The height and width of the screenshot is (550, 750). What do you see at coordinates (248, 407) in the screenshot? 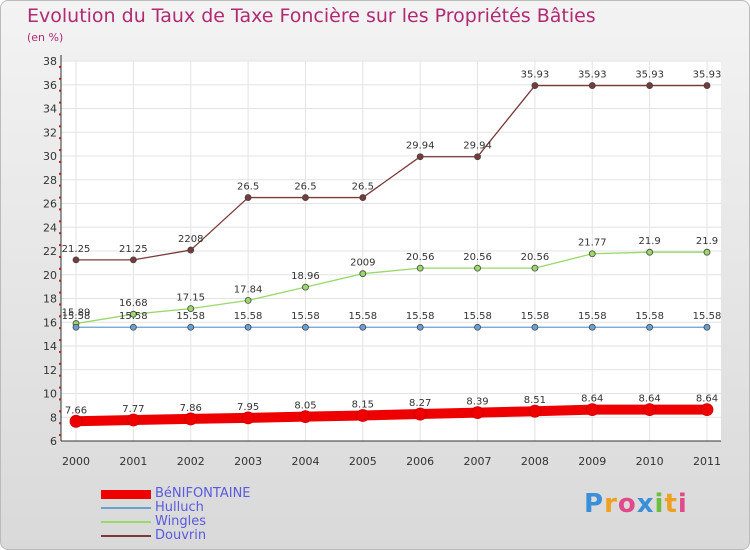
I see `data-label: 7.95` at bounding box center [248, 407].